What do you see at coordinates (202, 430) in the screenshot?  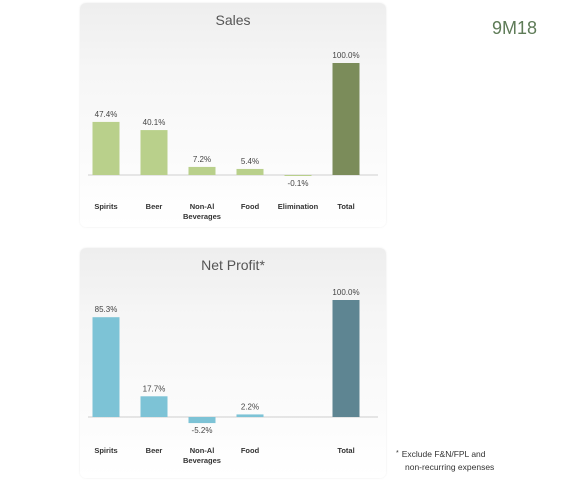 I see `net-profit-data-label: -5.2%` at bounding box center [202, 430].